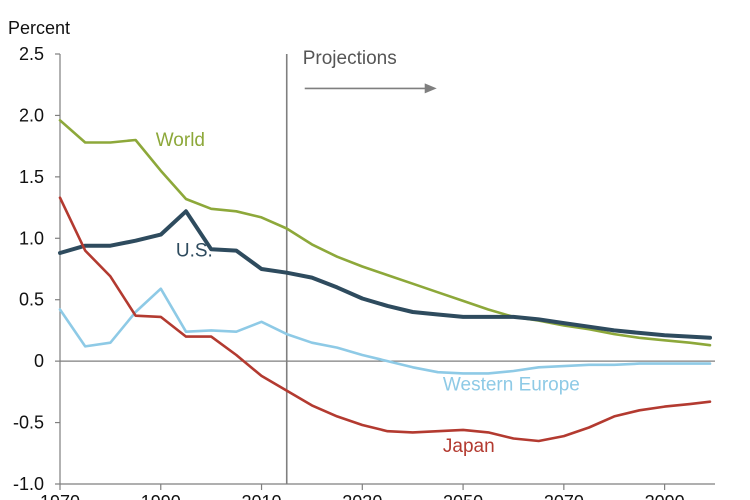  I want to click on projection-label: Projections, so click(350, 58).